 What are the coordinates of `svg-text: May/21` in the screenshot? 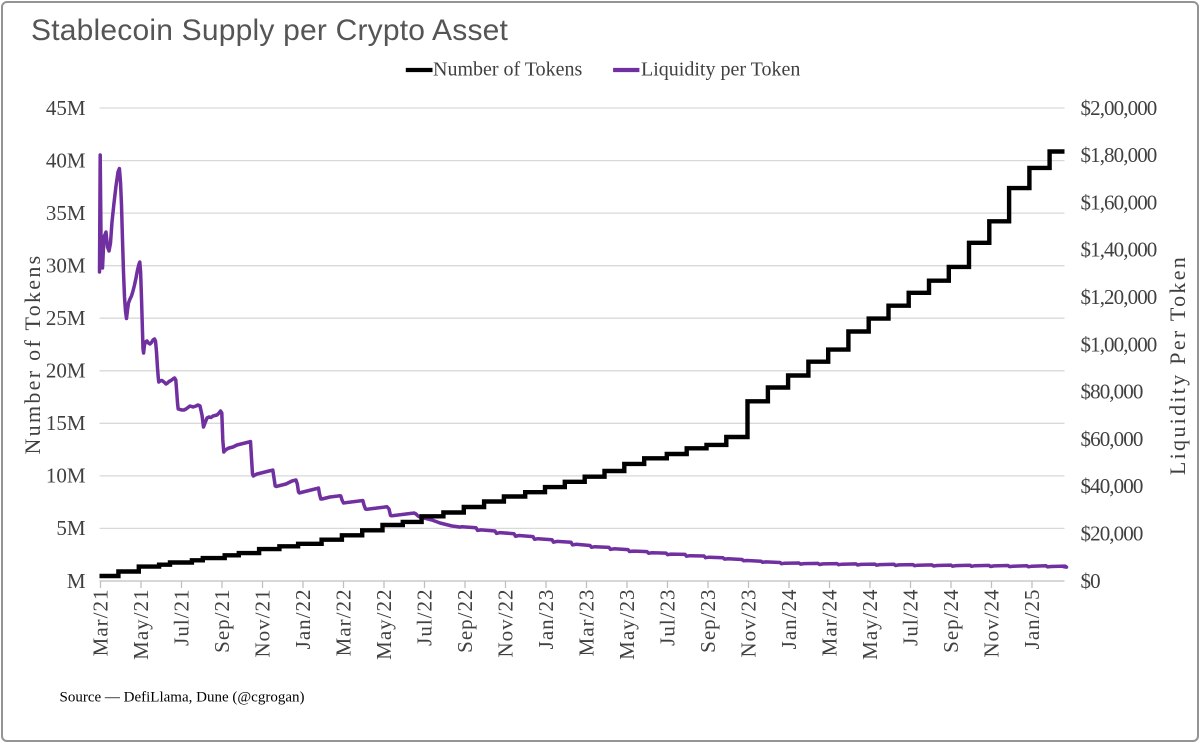 It's located at (141, 624).